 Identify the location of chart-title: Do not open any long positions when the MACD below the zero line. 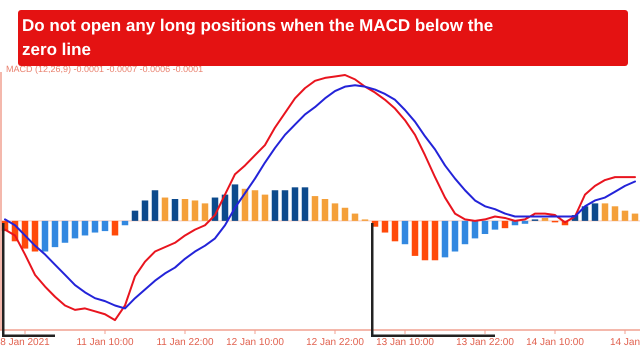
(258, 37).